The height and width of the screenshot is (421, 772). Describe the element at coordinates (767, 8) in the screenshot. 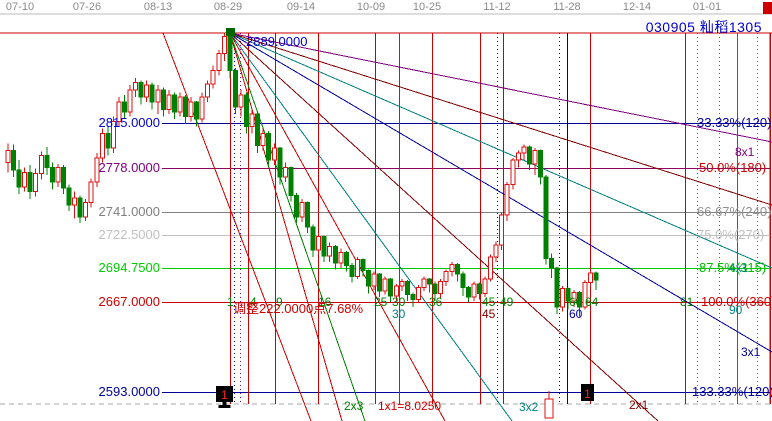

I see `corner-mark` at that location.